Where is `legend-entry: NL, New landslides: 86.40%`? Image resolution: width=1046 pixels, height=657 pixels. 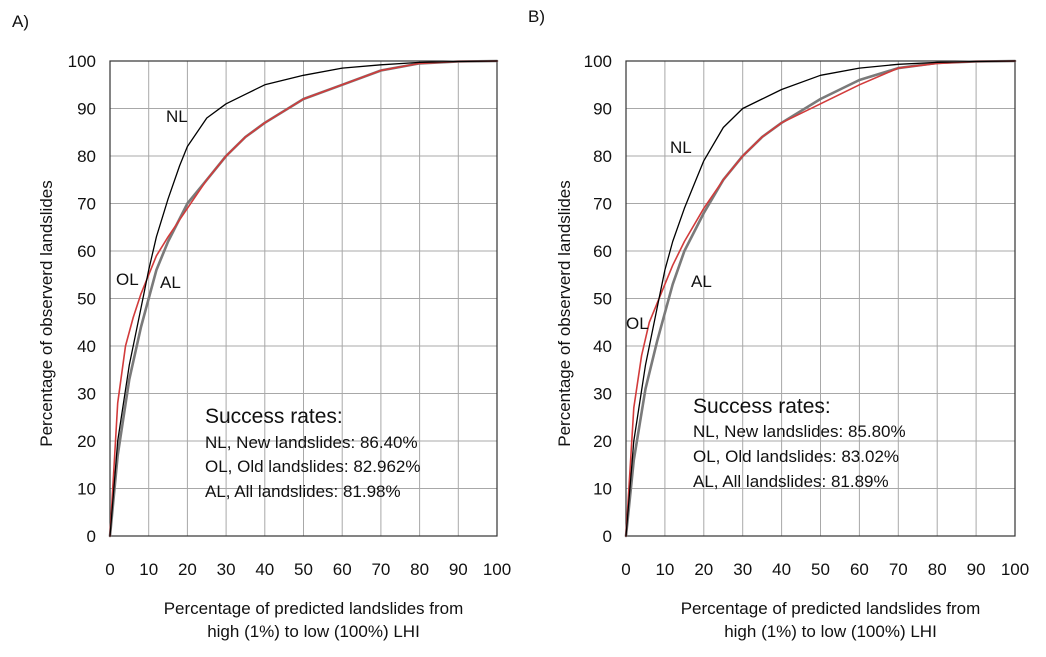
legend-entry: NL, New landslides: 86.40% is located at coordinates (311, 442).